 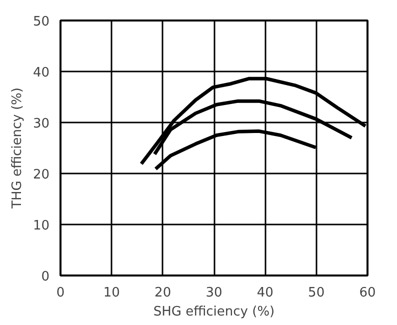 What do you see at coordinates (265, 293) in the screenshot?
I see `x-tick-label: 40` at bounding box center [265, 293].